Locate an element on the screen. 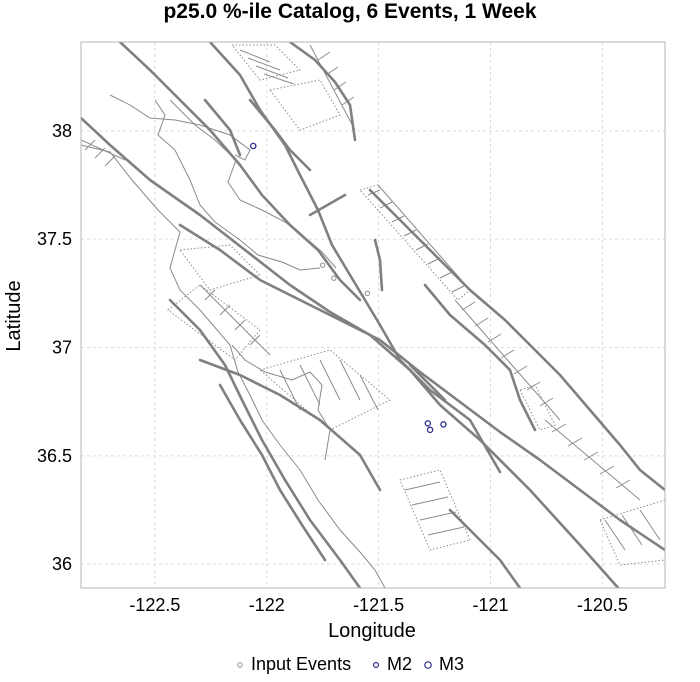  x-axis-label: Longitude is located at coordinates (372, 631).